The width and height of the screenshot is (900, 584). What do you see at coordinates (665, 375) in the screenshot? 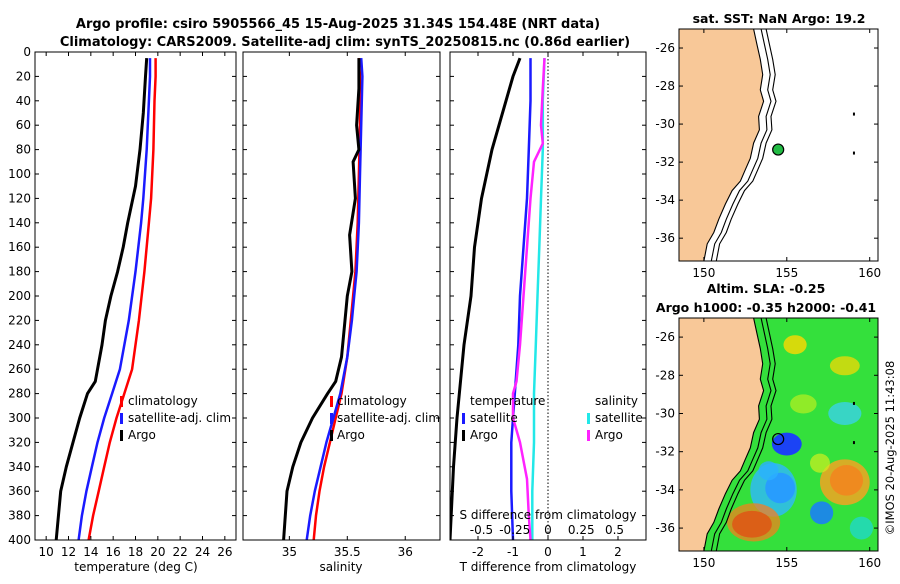
I see `y-tick-label: -28` at bounding box center [665, 375].